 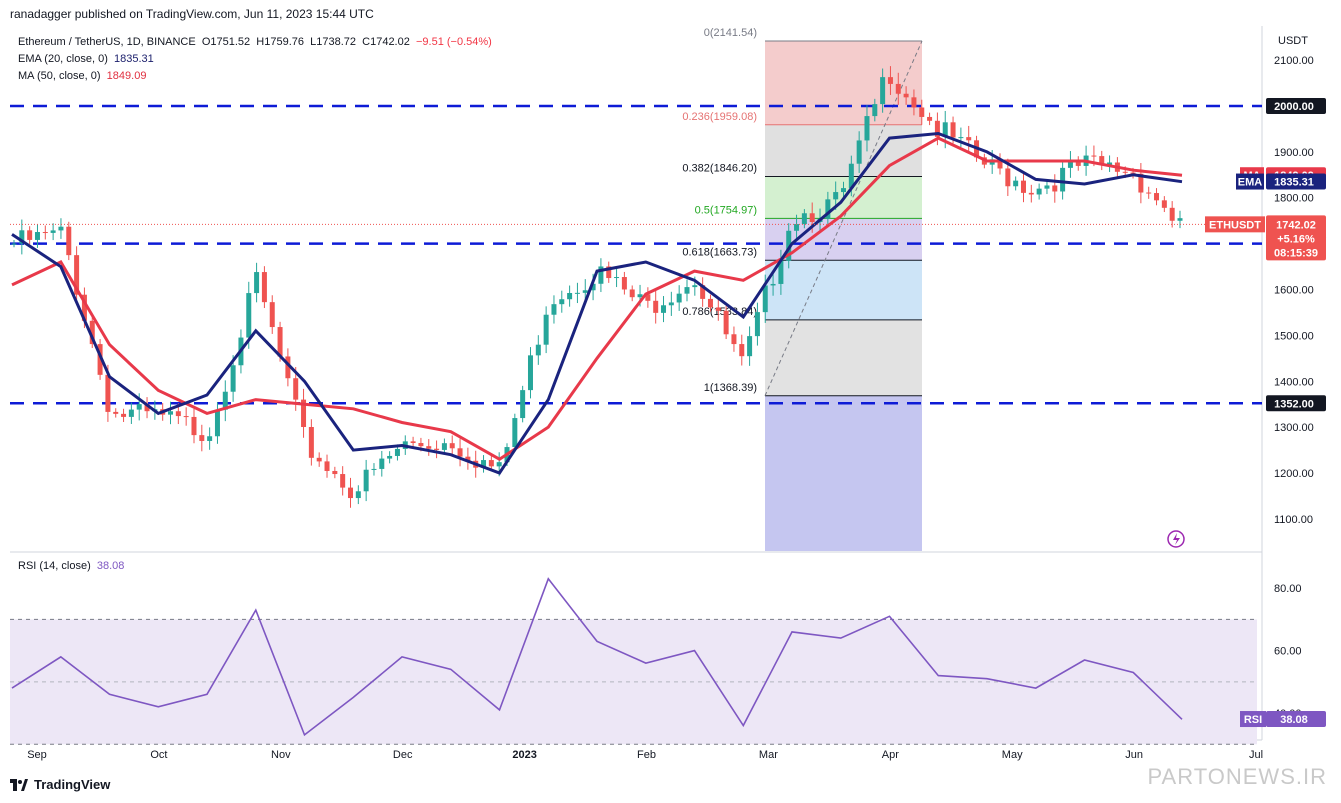 What do you see at coordinates (646, 755) in the screenshot?
I see `time-label: Feb` at bounding box center [646, 755].